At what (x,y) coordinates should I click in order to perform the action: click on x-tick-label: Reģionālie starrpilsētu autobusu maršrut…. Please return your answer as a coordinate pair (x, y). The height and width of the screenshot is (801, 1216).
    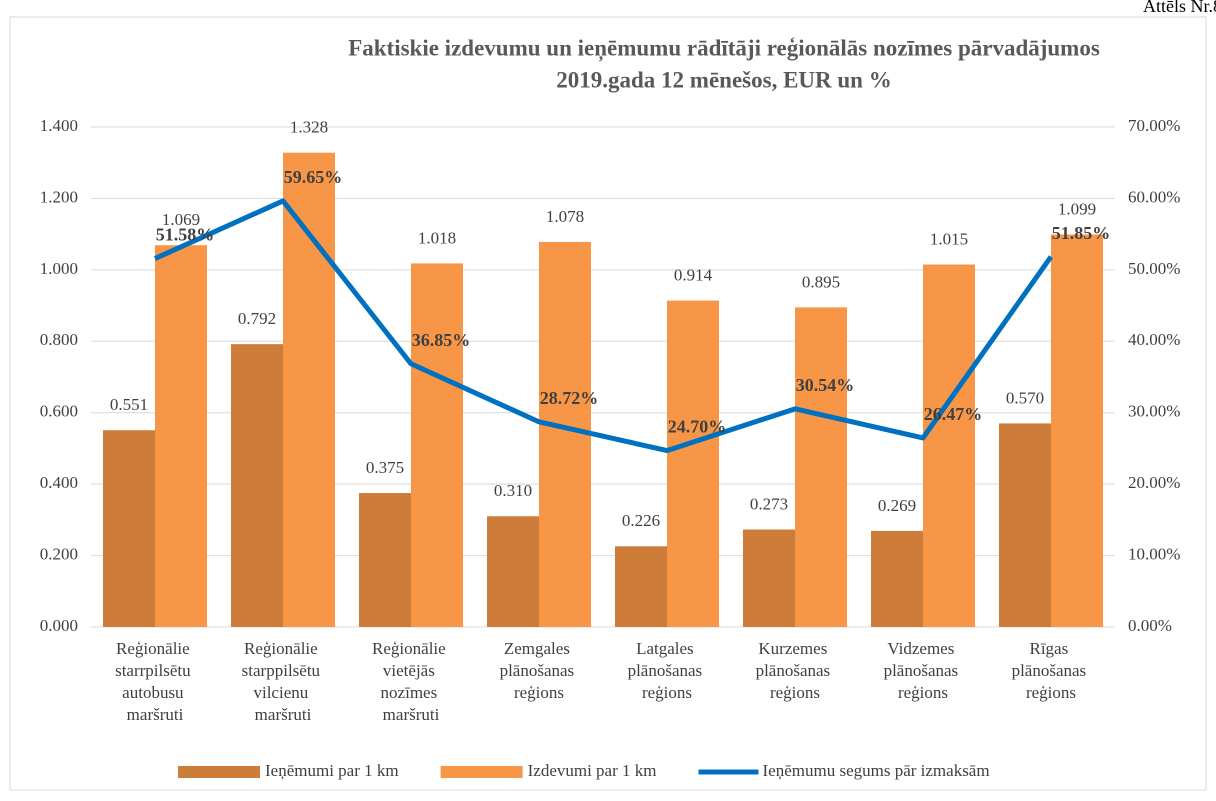
    Looking at the image, I should click on (155, 681).